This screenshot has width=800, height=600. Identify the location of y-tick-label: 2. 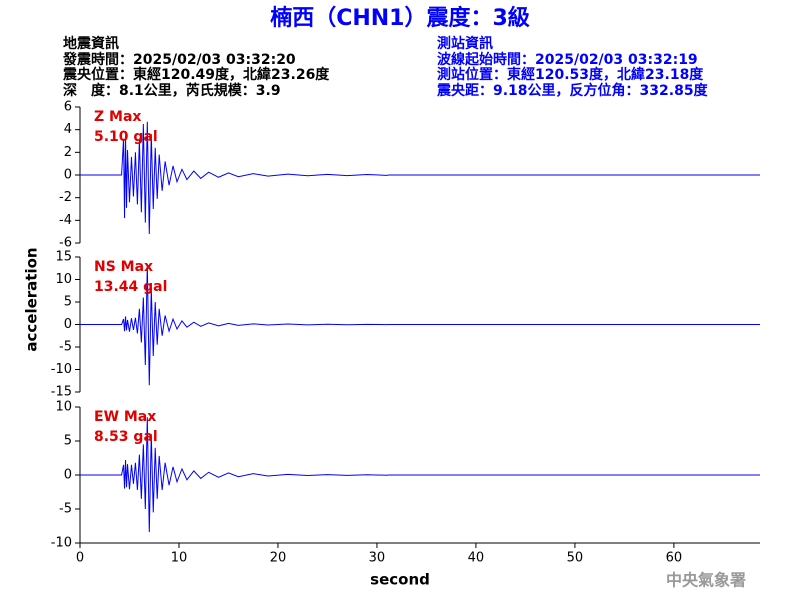
(68, 152).